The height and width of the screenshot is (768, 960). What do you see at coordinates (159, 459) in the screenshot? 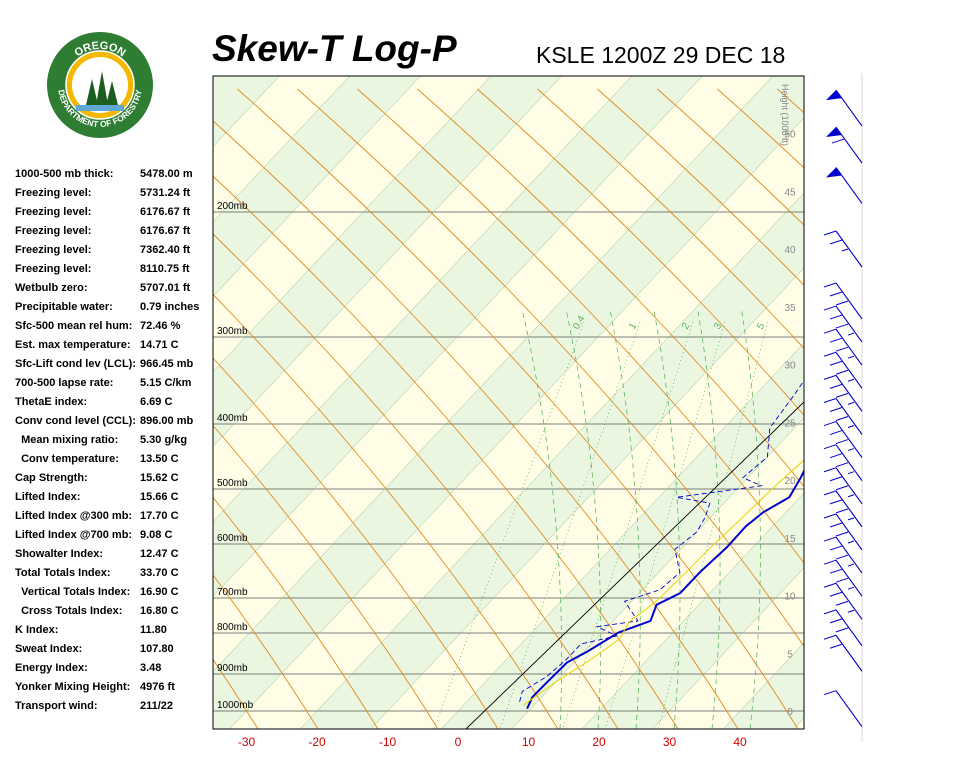
I see `stat-value: 13.50 C` at bounding box center [159, 459].